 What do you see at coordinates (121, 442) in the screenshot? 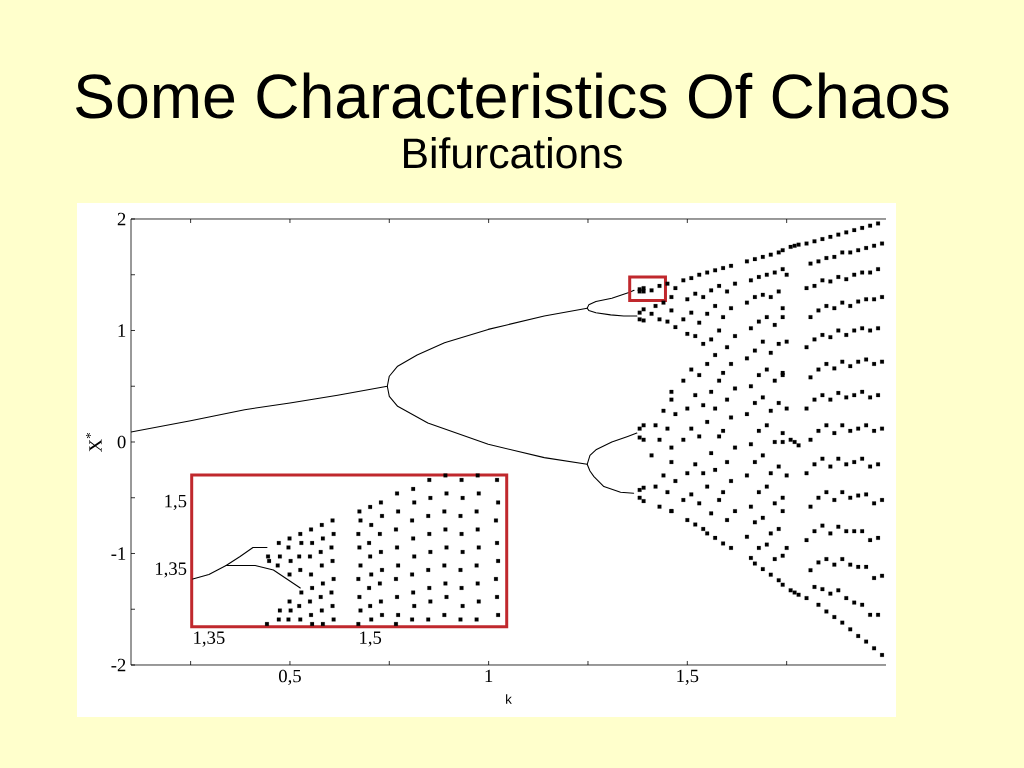
I see `y-tick-label: 0` at bounding box center [121, 442].